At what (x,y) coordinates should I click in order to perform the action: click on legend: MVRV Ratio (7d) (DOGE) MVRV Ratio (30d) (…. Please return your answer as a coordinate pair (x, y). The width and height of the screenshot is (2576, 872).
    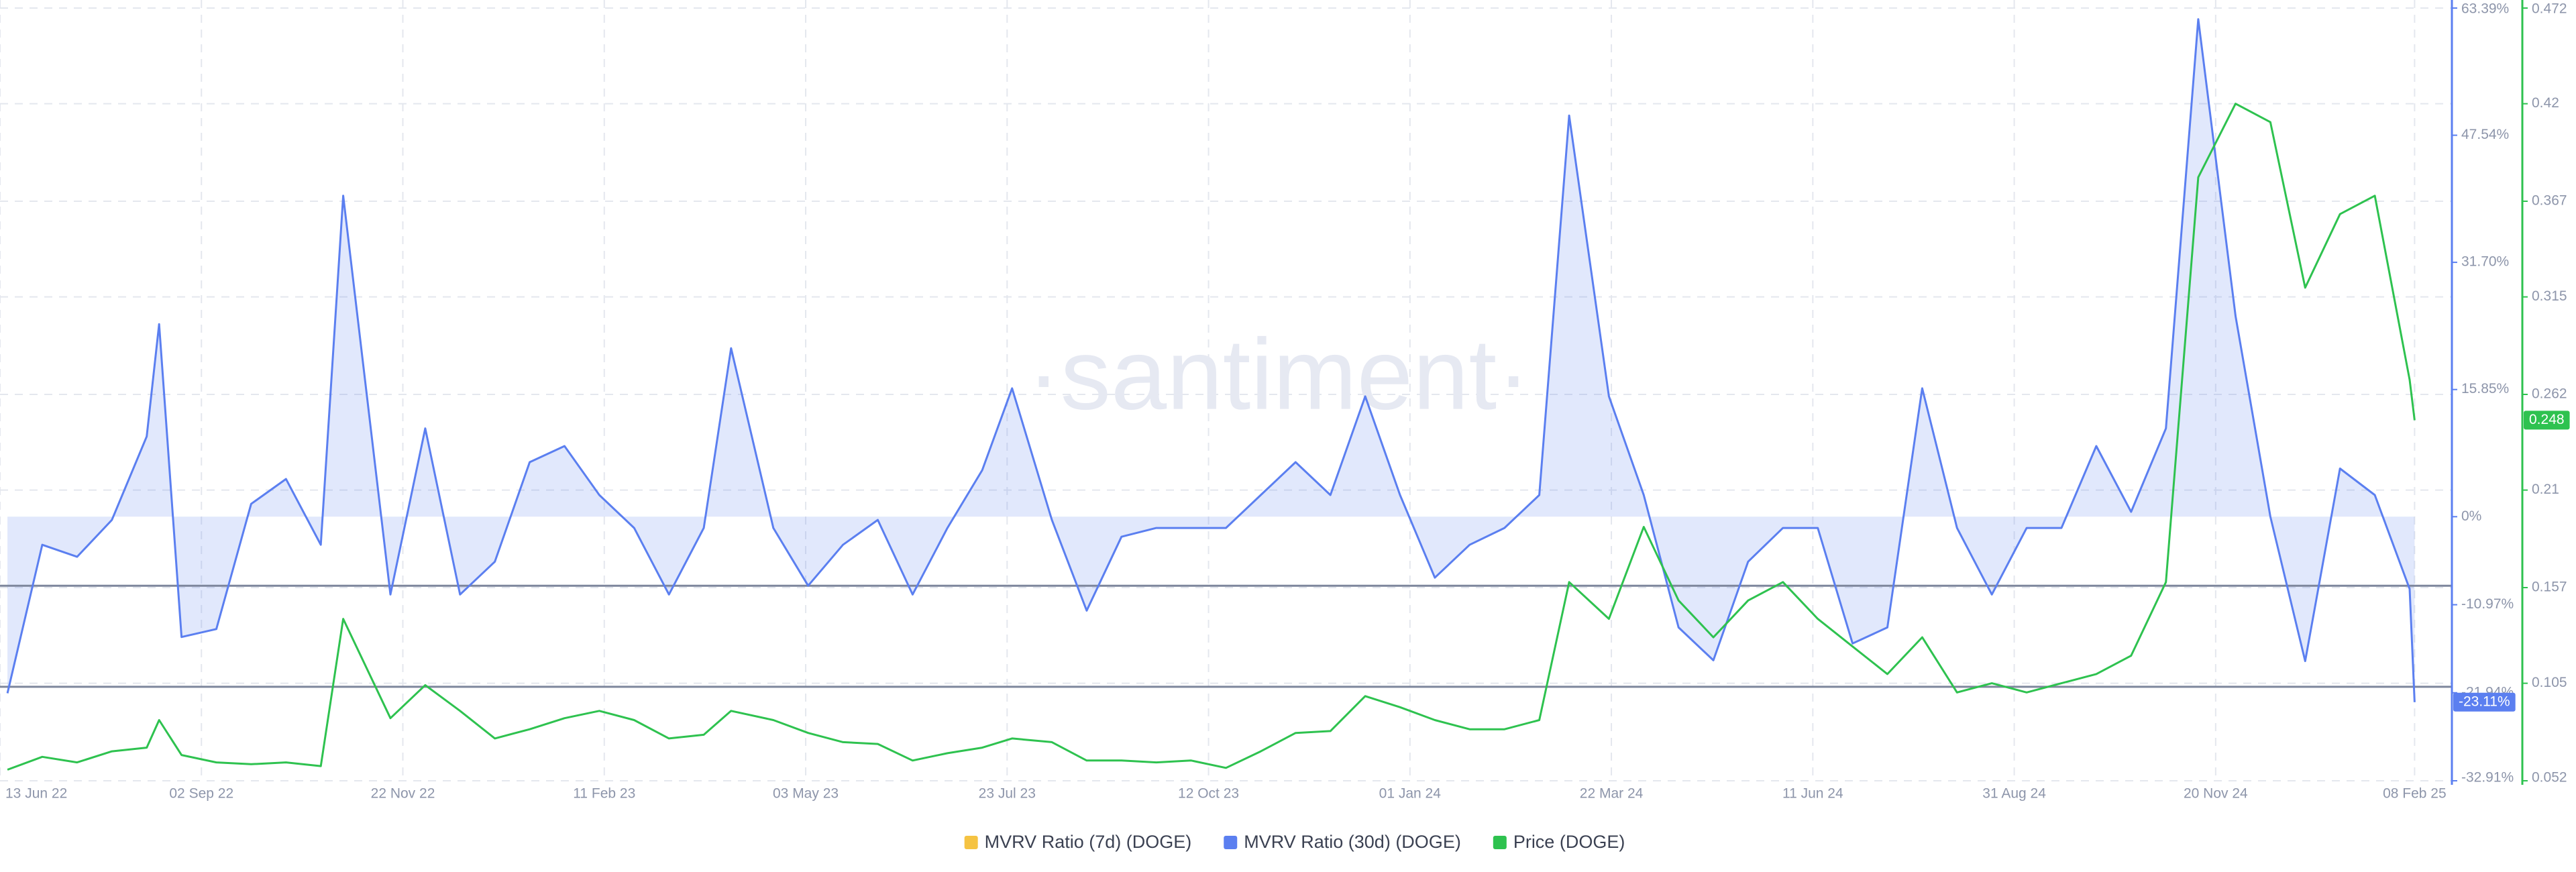
    Looking at the image, I should click on (1294, 842).